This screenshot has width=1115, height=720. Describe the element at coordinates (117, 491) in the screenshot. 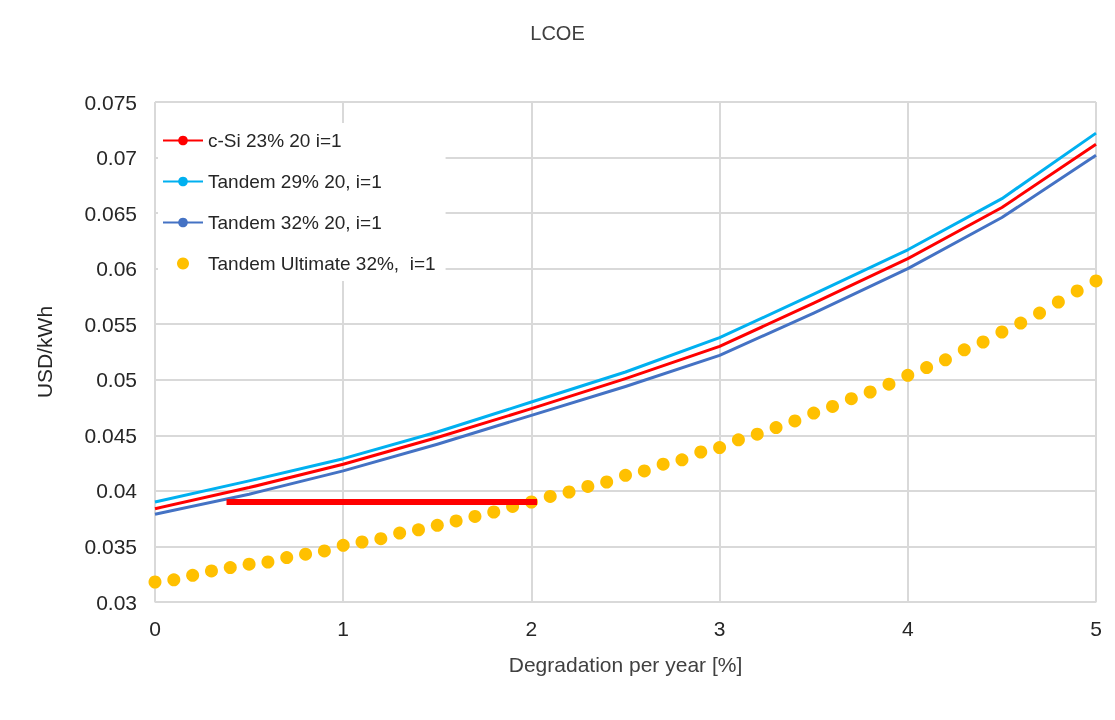

I see `y-tick-label: 0.04` at that location.